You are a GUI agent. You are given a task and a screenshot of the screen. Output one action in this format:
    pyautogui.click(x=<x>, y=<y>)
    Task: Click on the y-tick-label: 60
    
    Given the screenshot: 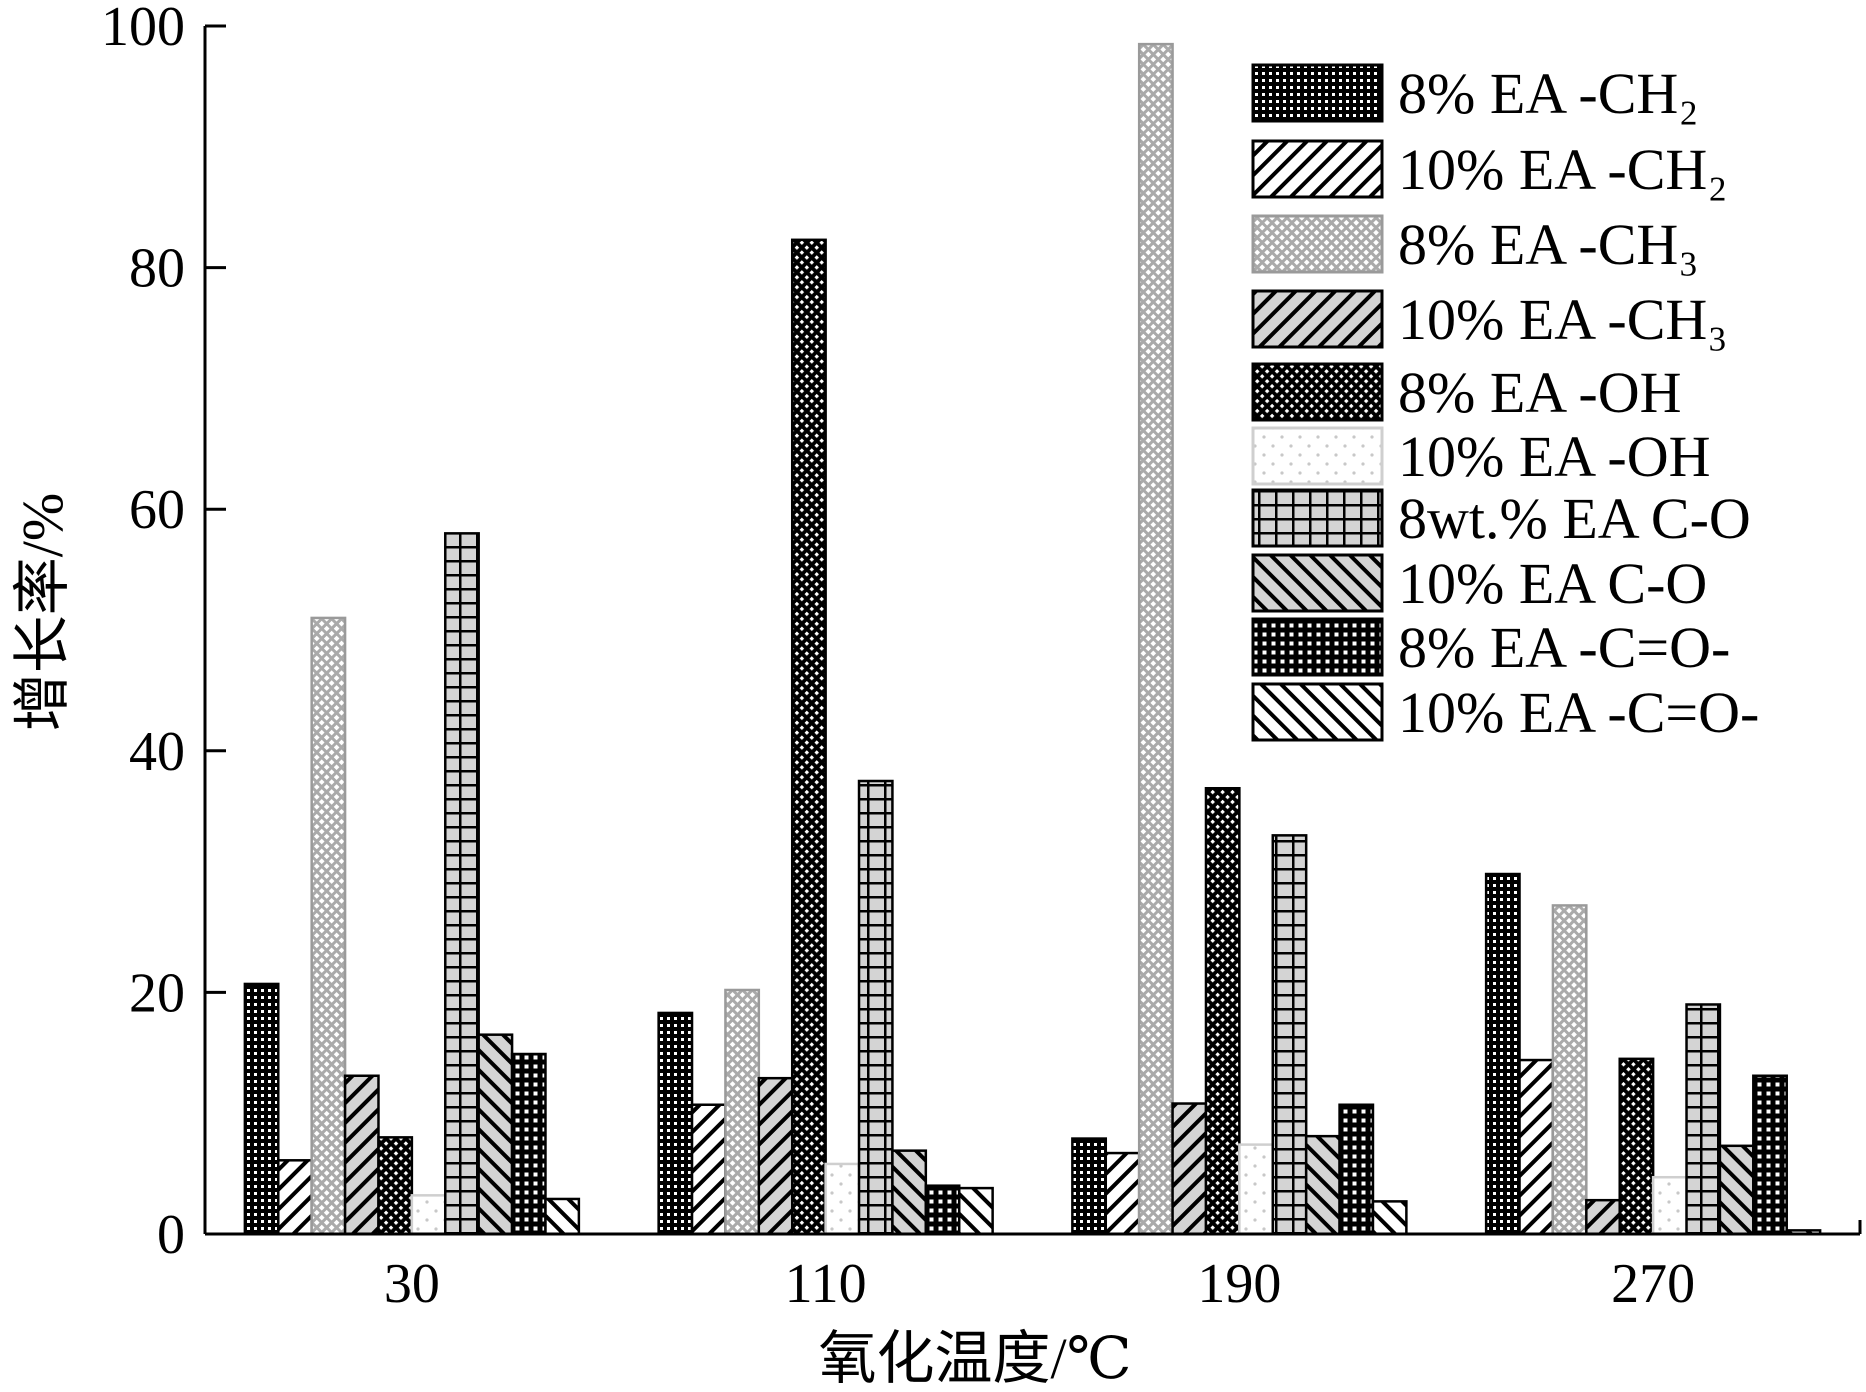 What is the action you would take?
    pyautogui.click(x=157, y=510)
    